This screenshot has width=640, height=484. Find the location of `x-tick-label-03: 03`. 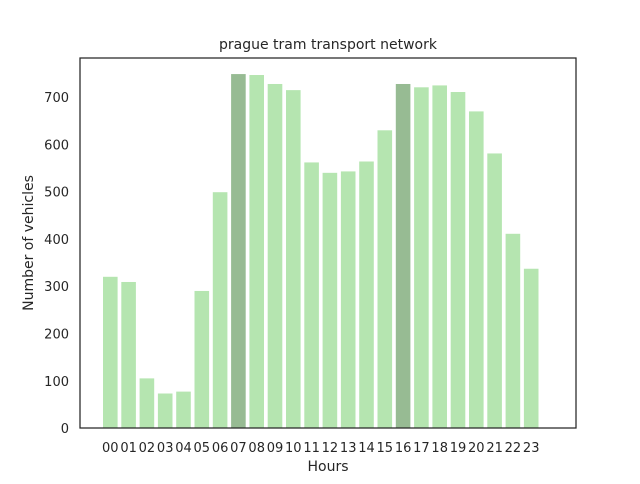

x-tick-label-03: 03 is located at coordinates (165, 448).